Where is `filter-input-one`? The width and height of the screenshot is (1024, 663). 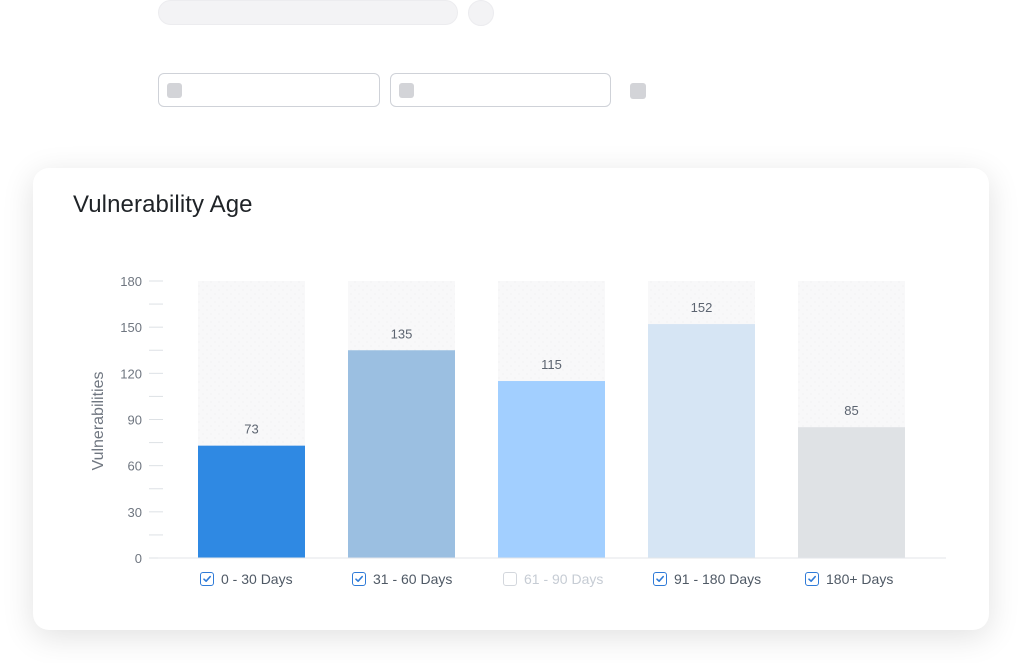
filter-input-one is located at coordinates (269, 90).